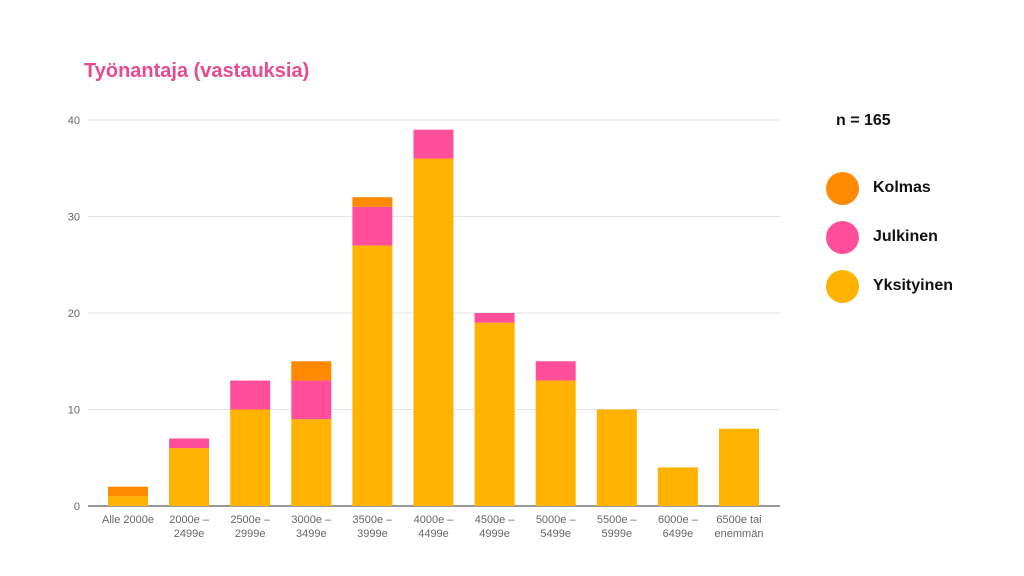 The height and width of the screenshot is (576, 1024). Describe the element at coordinates (250, 527) in the screenshot. I see `x-tick-label: 2500e –2999e` at that location.